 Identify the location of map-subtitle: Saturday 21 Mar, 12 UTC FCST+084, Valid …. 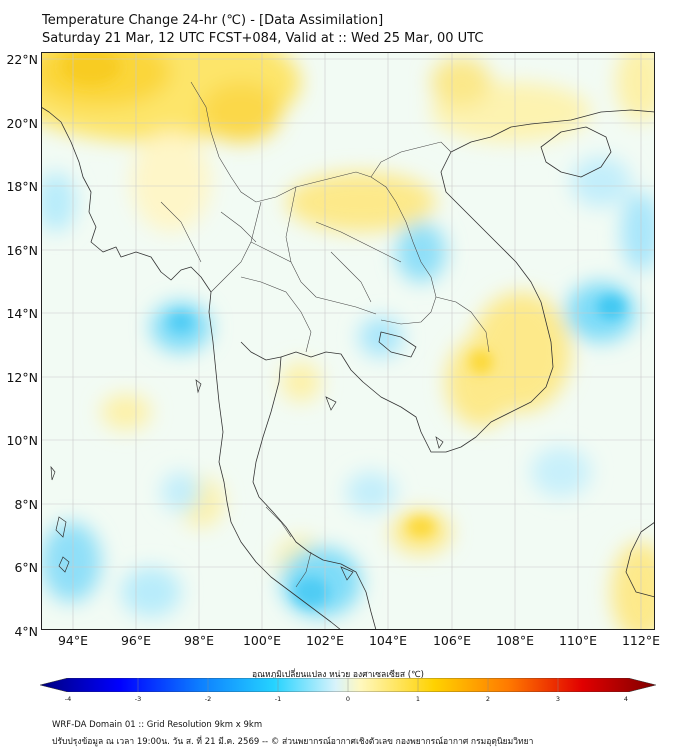
(263, 38).